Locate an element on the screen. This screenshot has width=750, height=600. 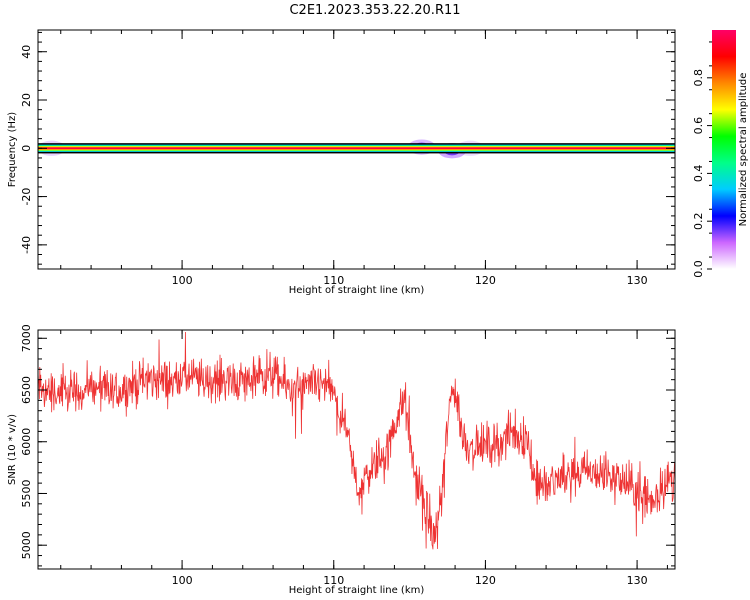
spectrogram-y-axis-label: Frequency (Hz) is located at coordinates (12, 150).